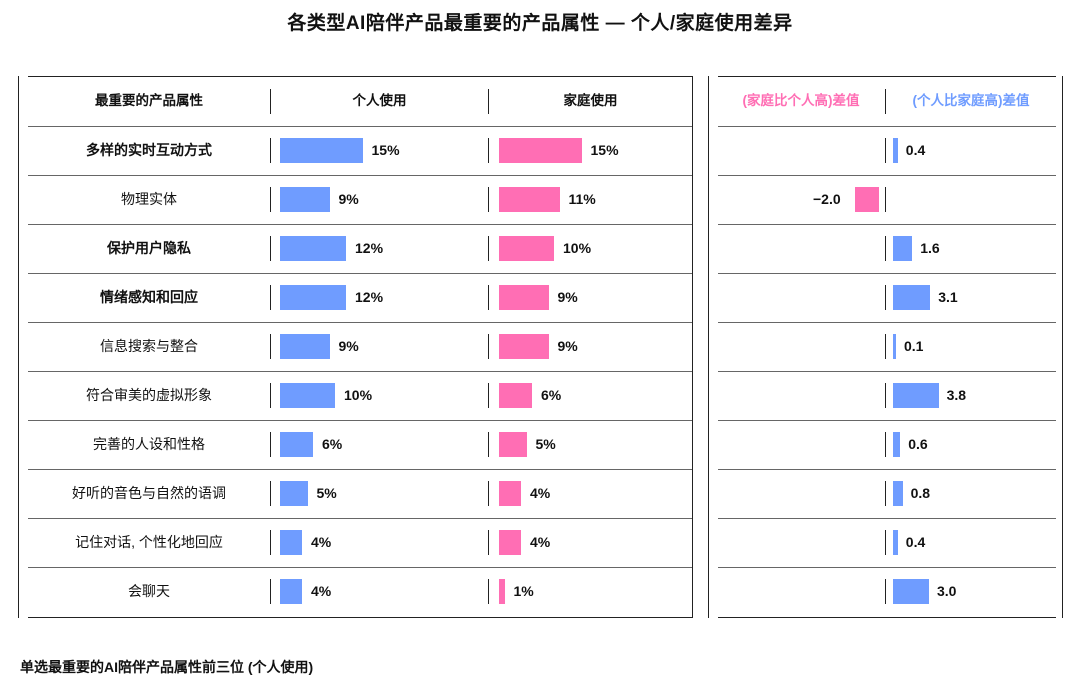  Describe the element at coordinates (326, 493) in the screenshot. I see `personal-value-label: 5%` at that location.